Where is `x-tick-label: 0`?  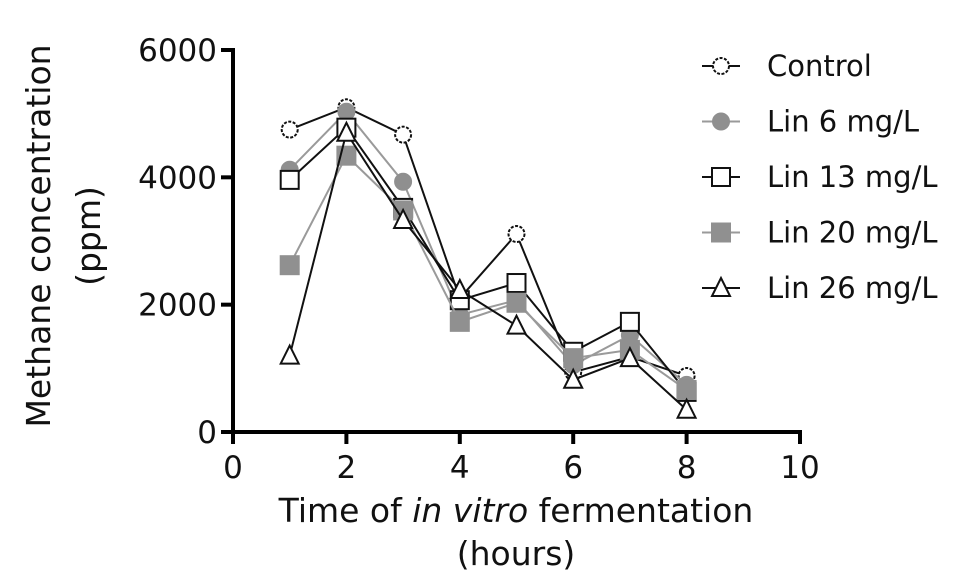
x-tick-label: 0 is located at coordinates (233, 468).